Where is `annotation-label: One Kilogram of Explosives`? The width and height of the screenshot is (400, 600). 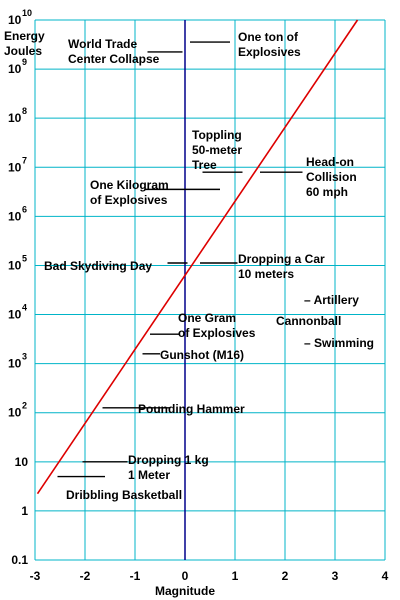 annotation-label: One Kilogram of Explosives is located at coordinates (129, 192).